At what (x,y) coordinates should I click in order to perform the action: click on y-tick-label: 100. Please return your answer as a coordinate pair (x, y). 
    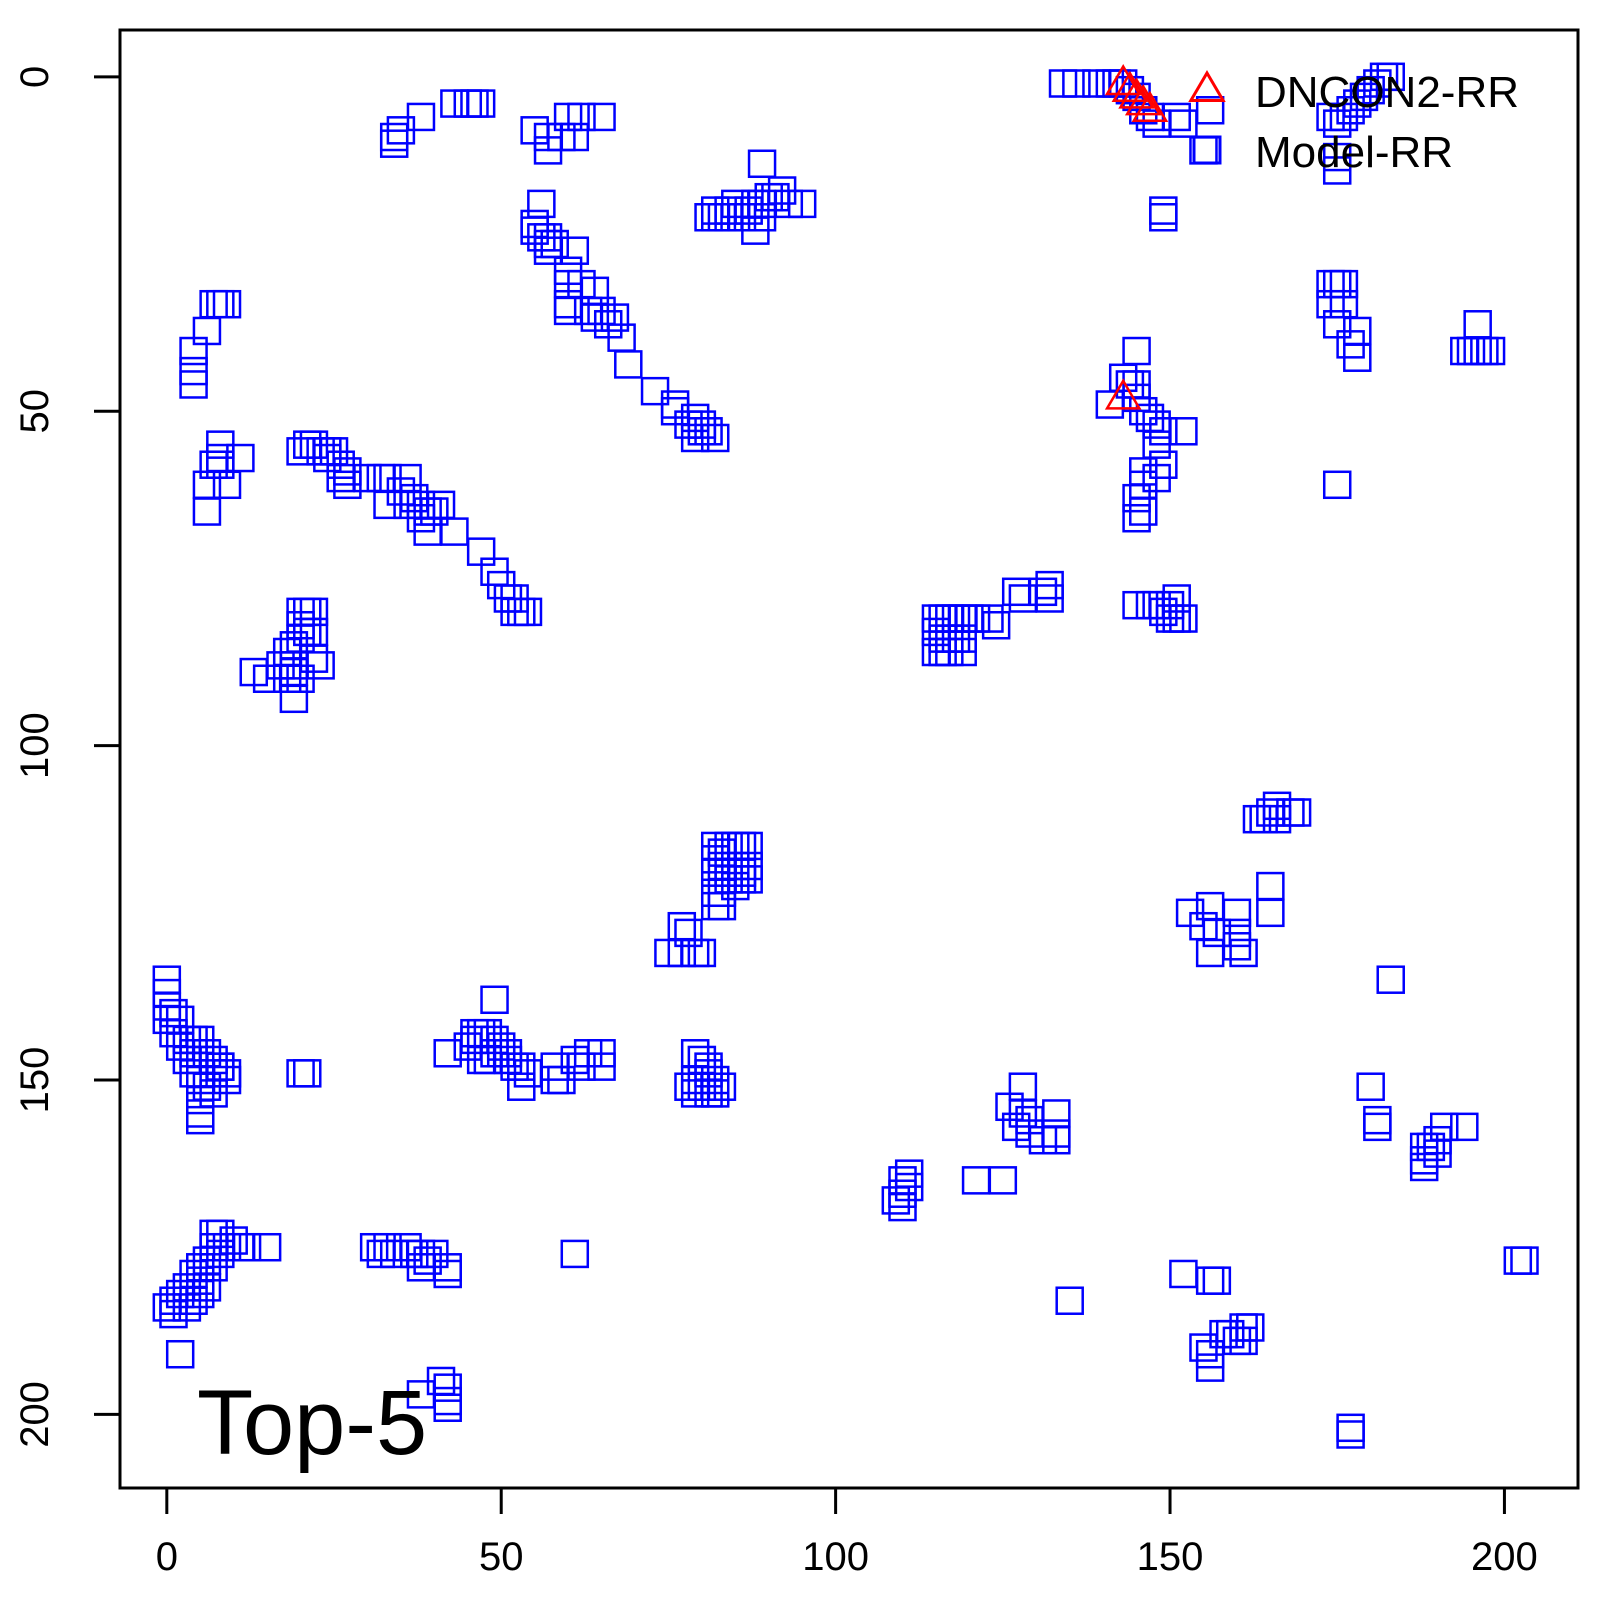
    Looking at the image, I should click on (35, 745).